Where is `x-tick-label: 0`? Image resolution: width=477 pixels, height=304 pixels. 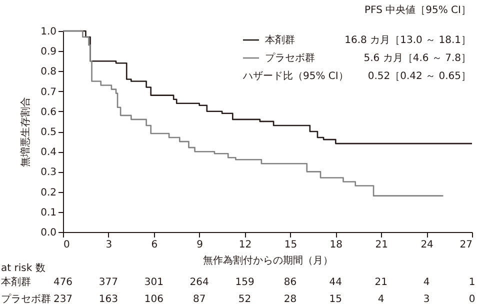
x-tick-label: 0 is located at coordinates (67, 245).